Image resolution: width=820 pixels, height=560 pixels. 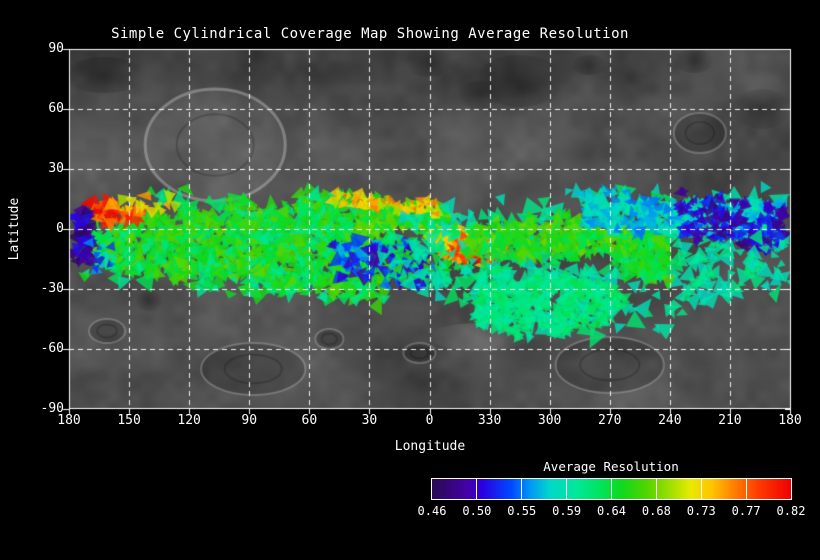 What do you see at coordinates (477, 511) in the screenshot?
I see `colorbar-tick-label: 0.50` at bounding box center [477, 511].